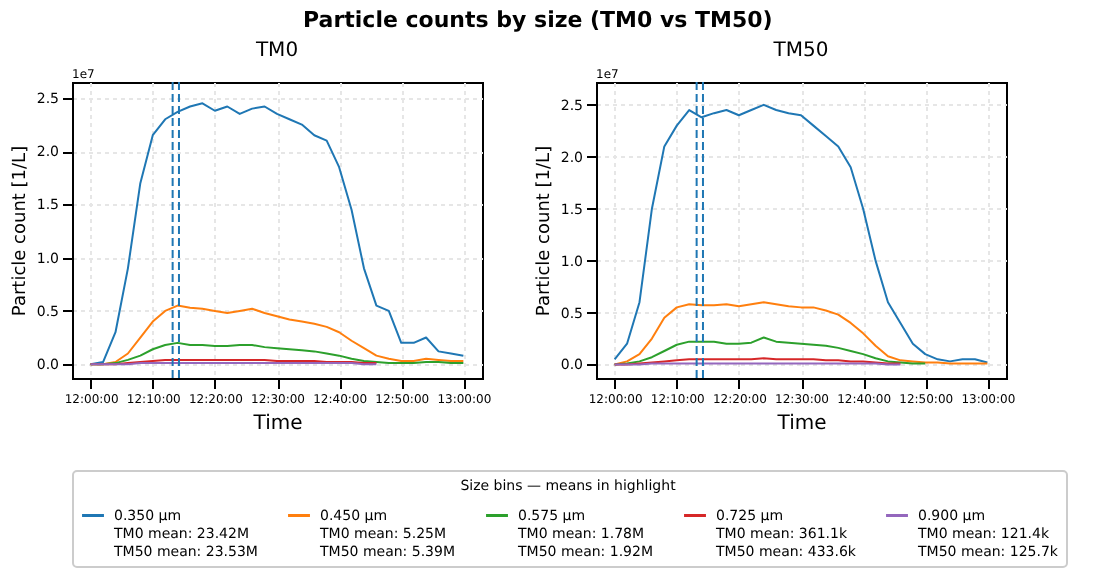 This screenshot has width=1100, height=572. What do you see at coordinates (538, 20) in the screenshot?
I see `text: Particle counts by size (TM0 vs TM50)` at bounding box center [538, 20].